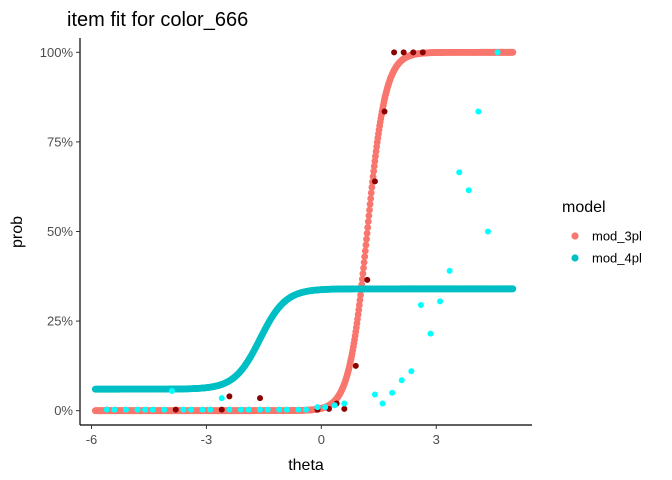 Image resolution: width=672 pixels, height=480 pixels. I want to click on x-axis: -6 -3 0 3, so click(263, 436).